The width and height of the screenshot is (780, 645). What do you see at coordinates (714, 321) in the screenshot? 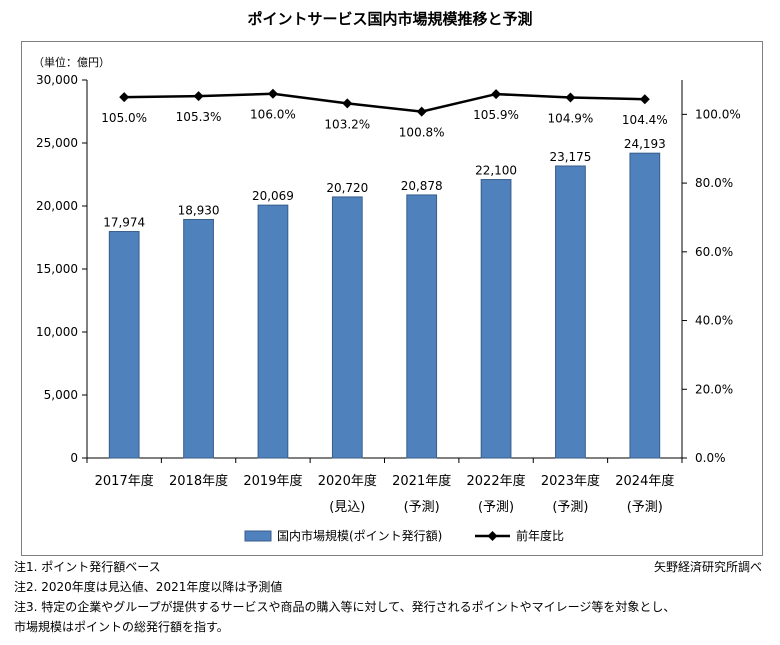
I see `y-right-tick-label: 40.0%` at bounding box center [714, 321].